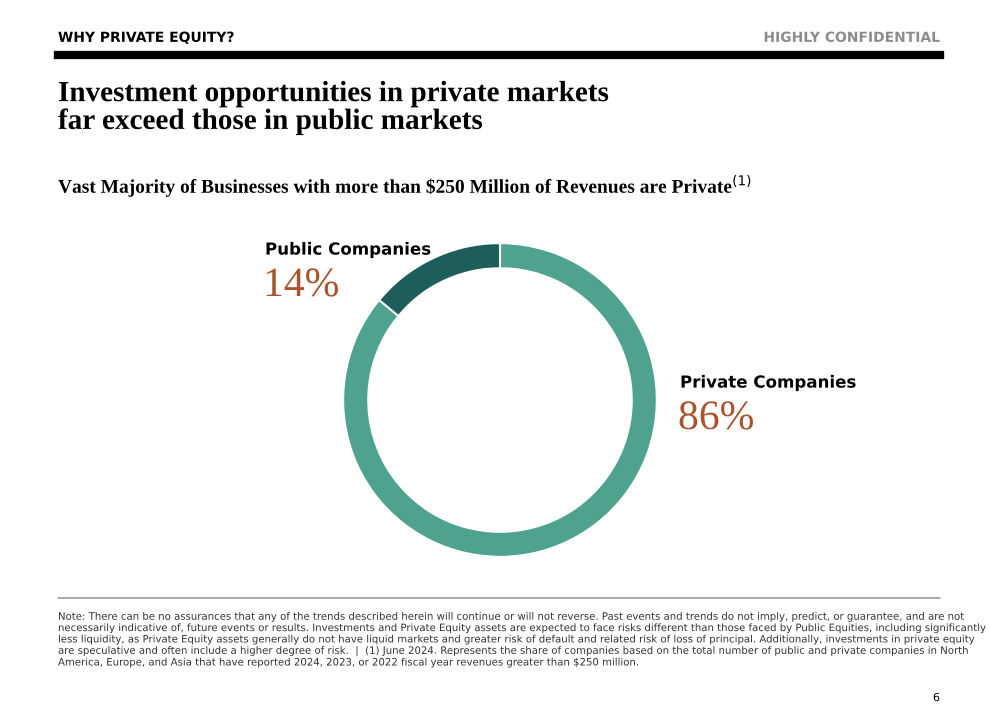 Image resolution: width=990 pixels, height=723 pixels. Describe the element at coordinates (333, 108) in the screenshot. I see `chart-title: Investment opportunities in private markets far exceed those in public markets` at that location.